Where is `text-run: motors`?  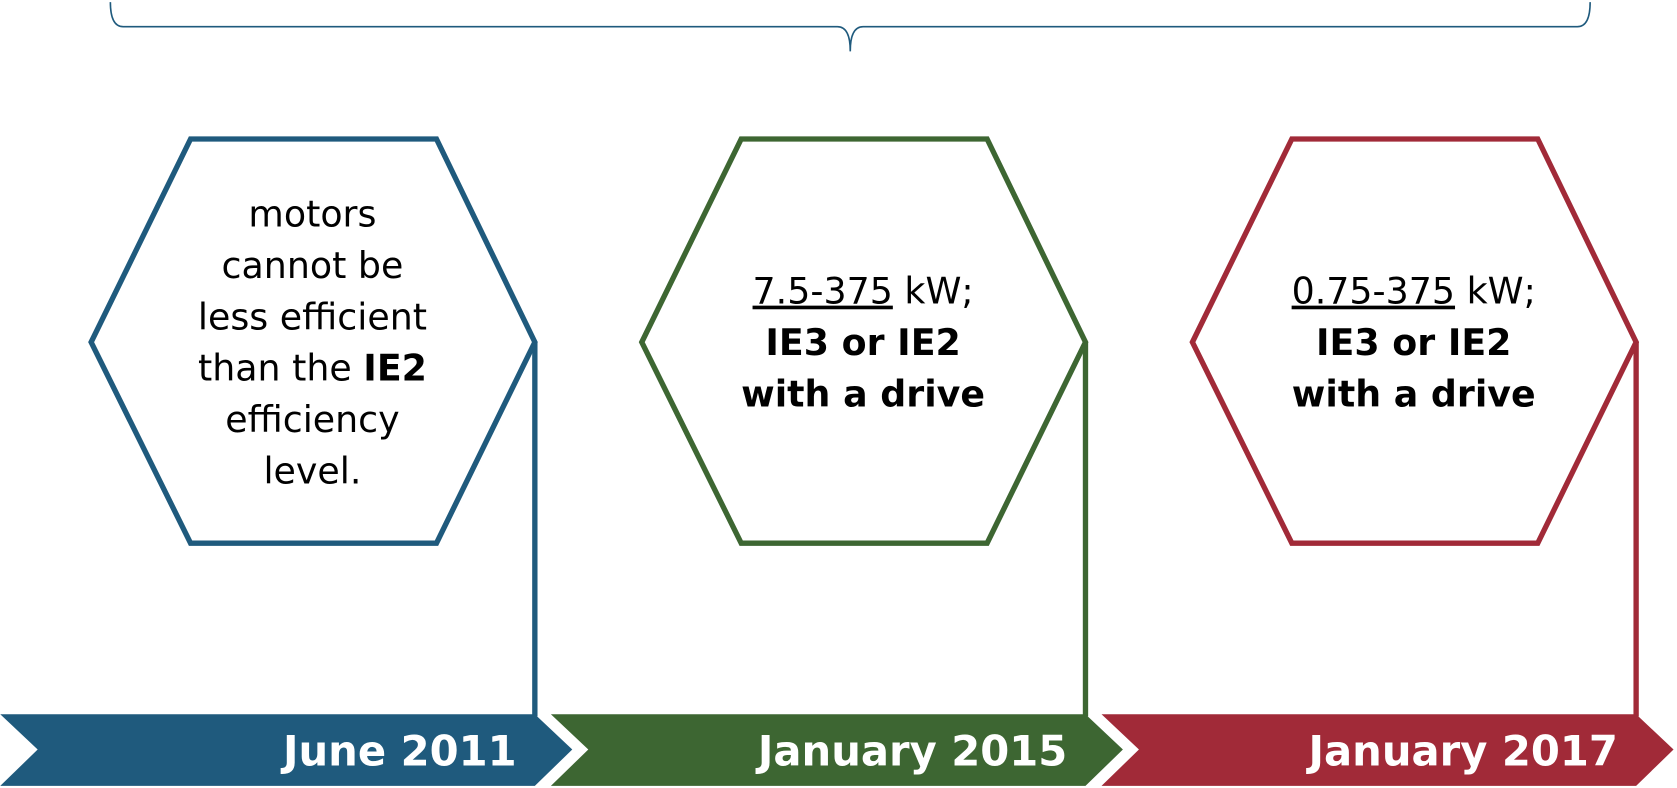 text-run: motors is located at coordinates (312, 214).